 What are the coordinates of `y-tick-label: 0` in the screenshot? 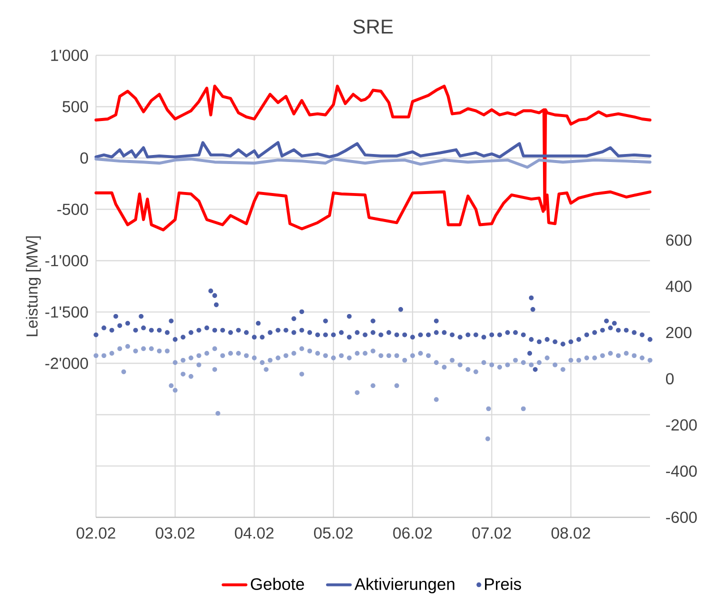 It's located at (84, 158).